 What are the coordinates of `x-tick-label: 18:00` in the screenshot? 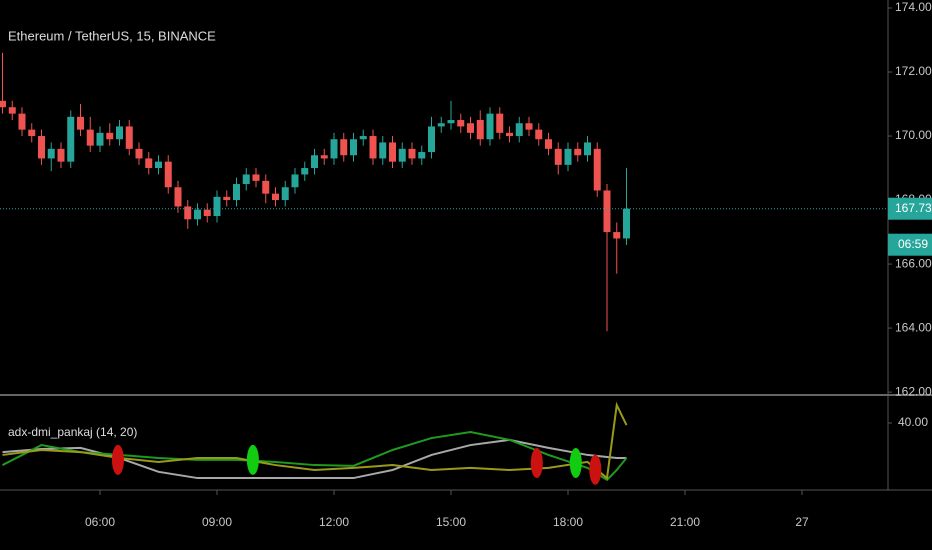 It's located at (568, 522).